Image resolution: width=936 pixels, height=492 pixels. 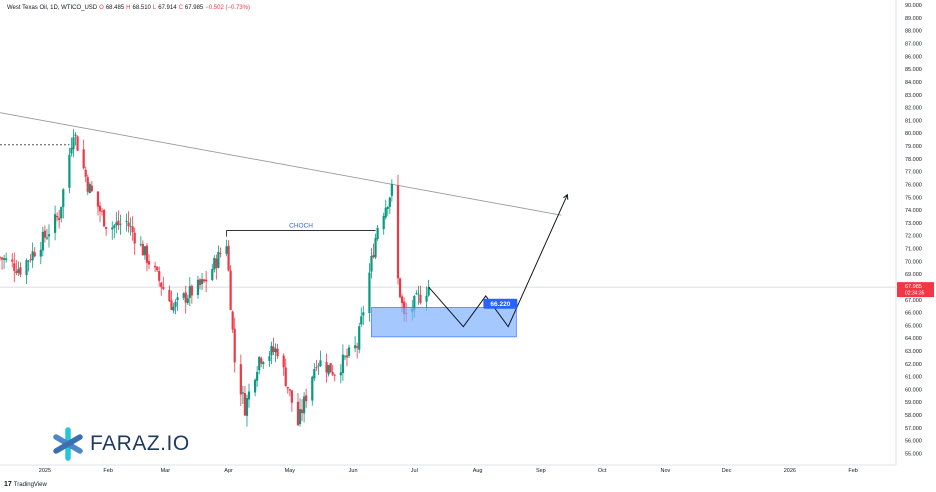 I want to click on time-tick-label: Feb, so click(x=107, y=471).